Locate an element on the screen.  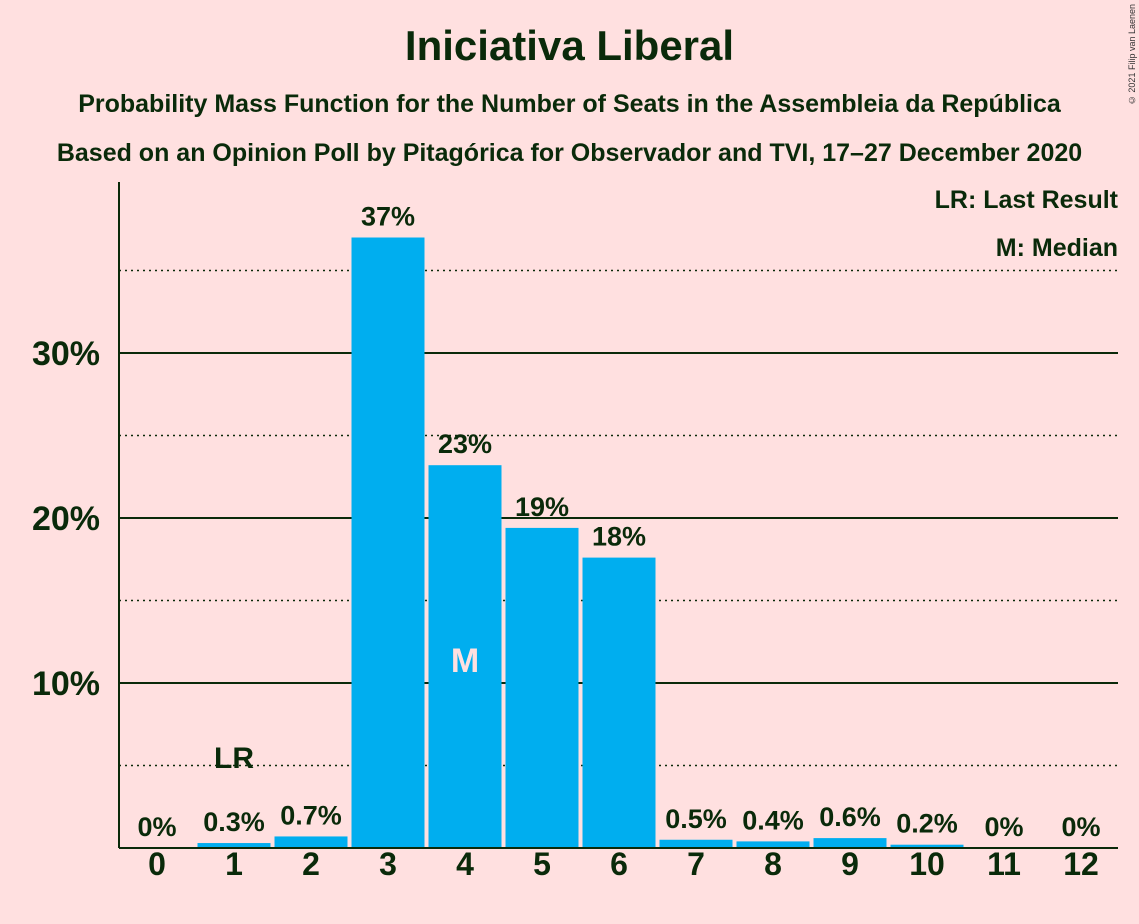
bar-value-label: 0.7% is located at coordinates (311, 815).